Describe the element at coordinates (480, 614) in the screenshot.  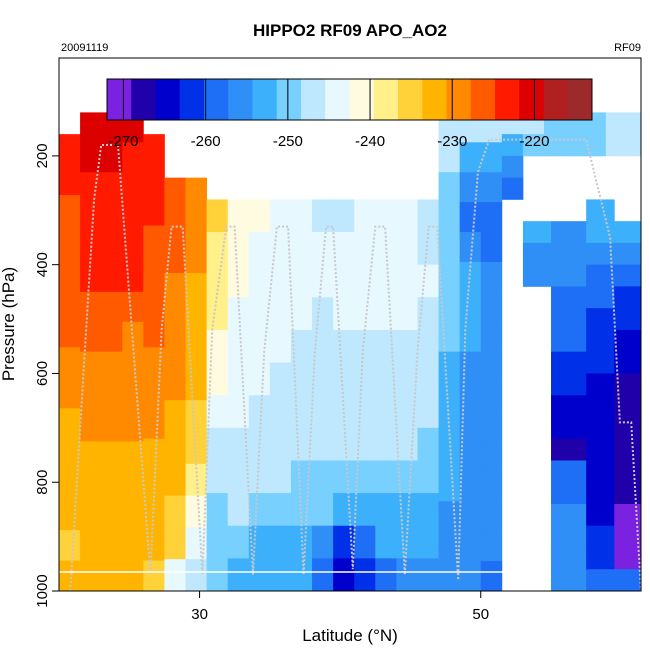
I see `x-tick-label: 50` at that location.